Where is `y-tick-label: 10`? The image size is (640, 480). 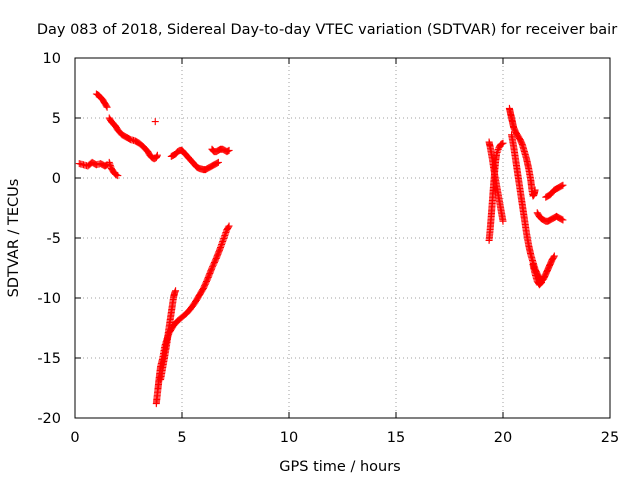
y-tick-label: 10 is located at coordinates (52, 59).